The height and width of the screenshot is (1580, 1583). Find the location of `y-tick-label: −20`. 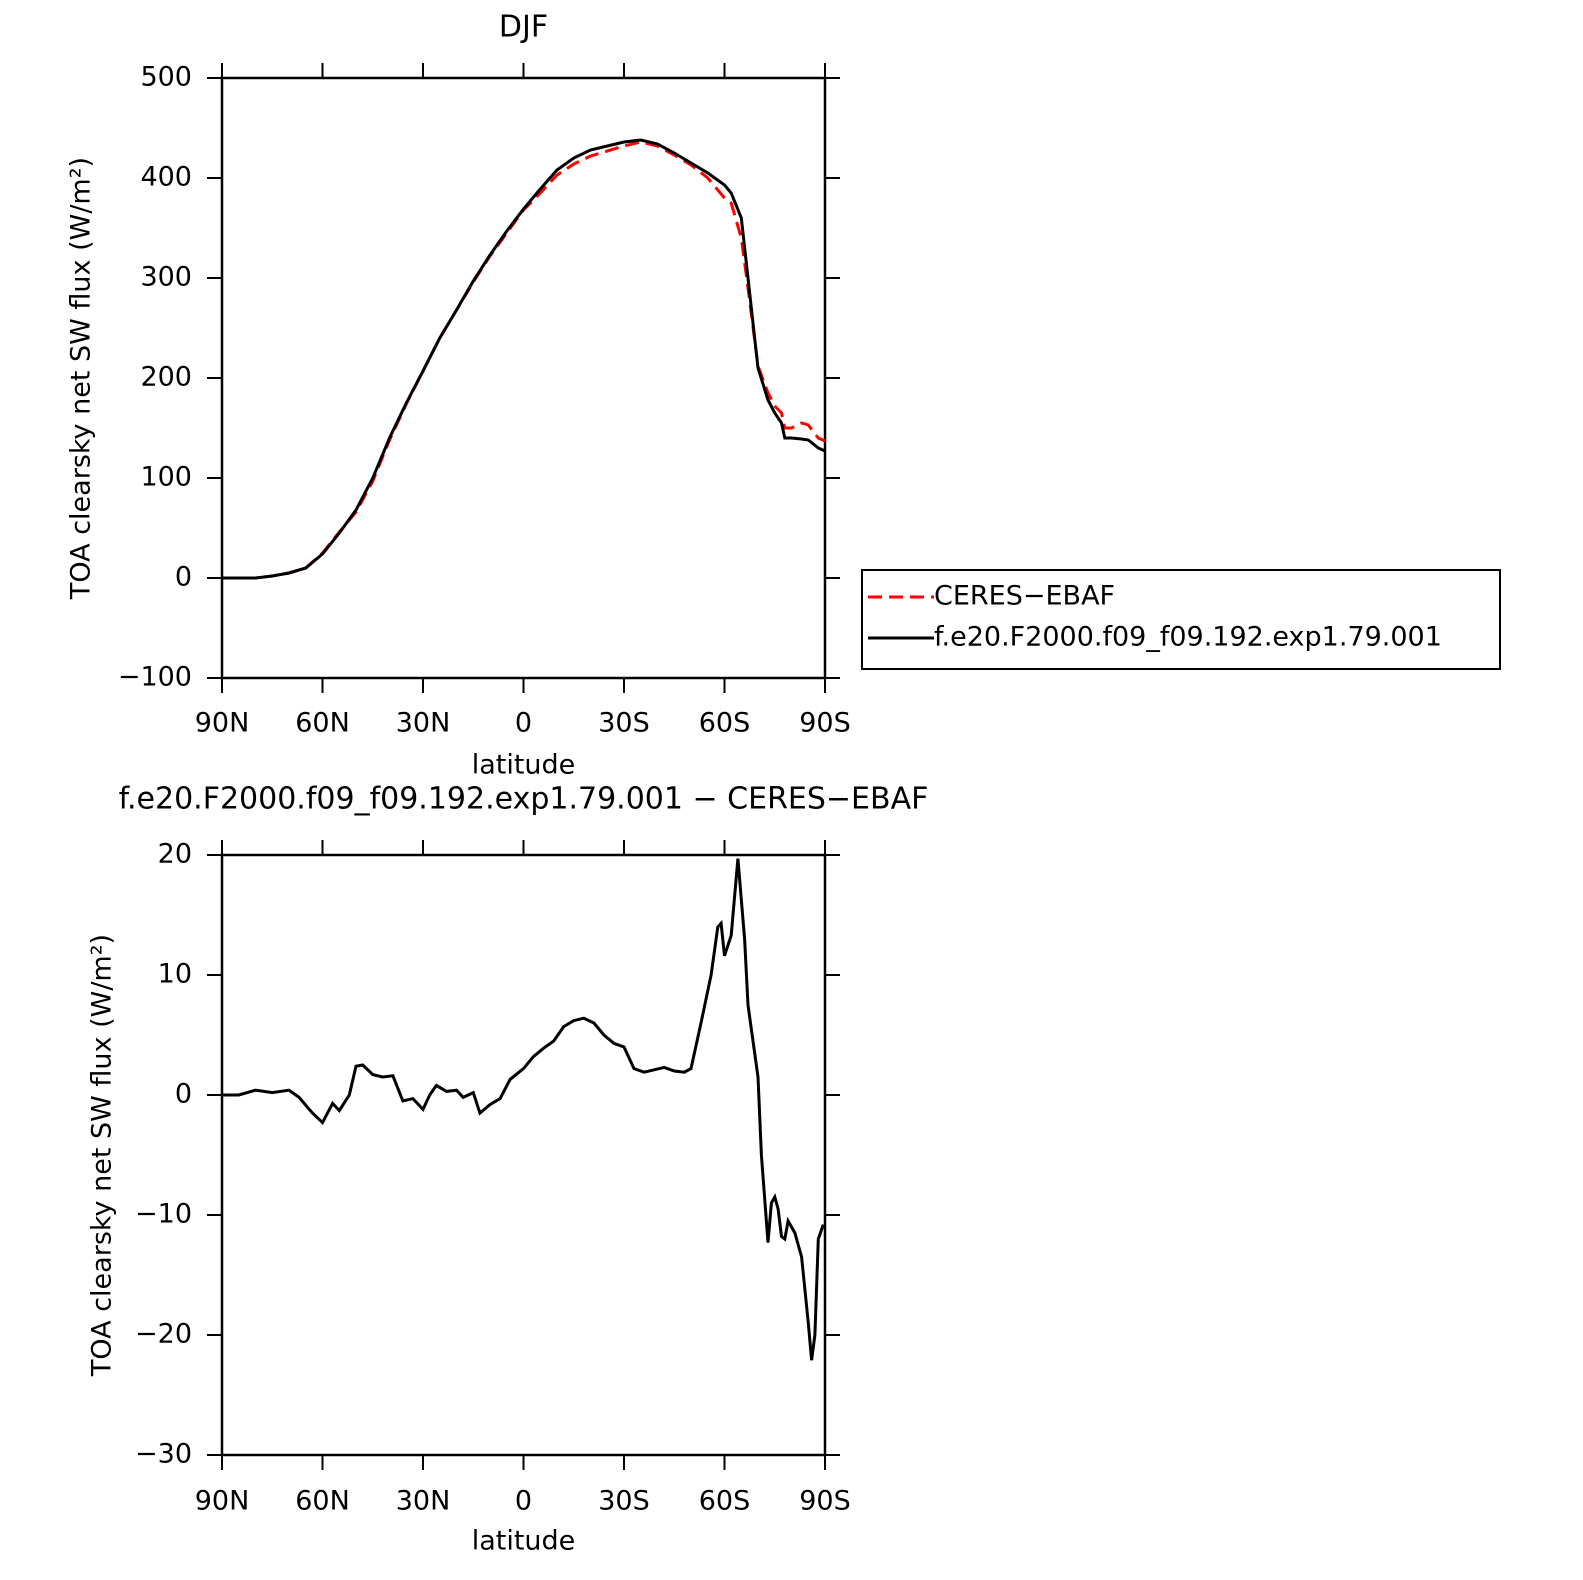

y-tick-label: −20 is located at coordinates (163, 1334).